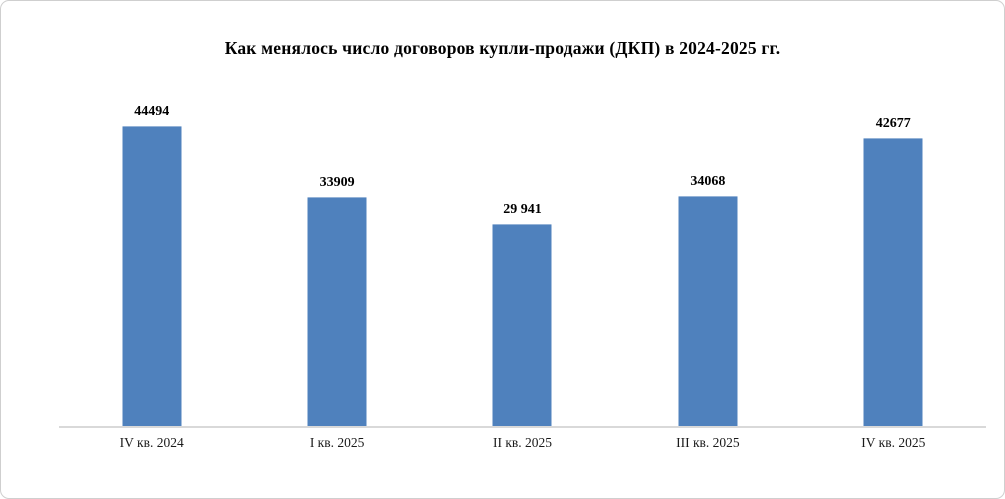  Describe the element at coordinates (151, 442) in the screenshot. I see `category-label: IV кв. 2024` at that location.